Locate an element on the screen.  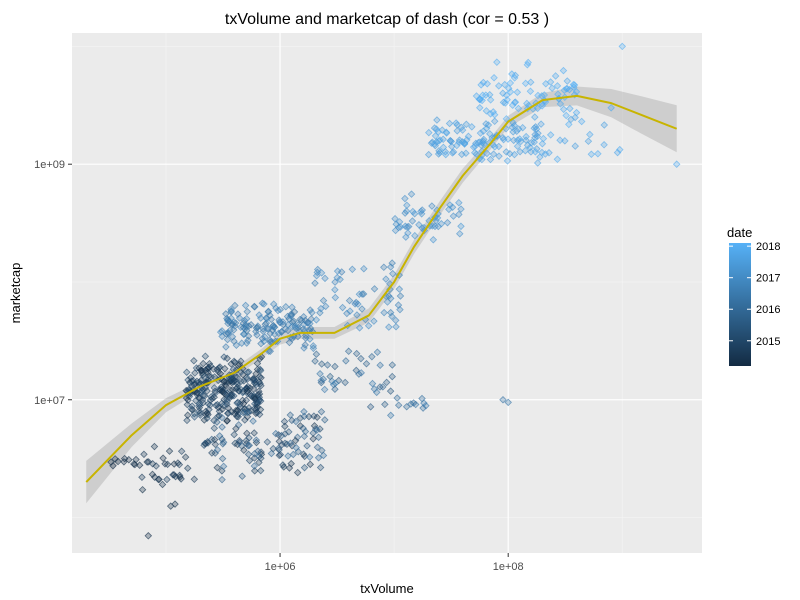
y-axis-title: marketcap is located at coordinates (15, 293).